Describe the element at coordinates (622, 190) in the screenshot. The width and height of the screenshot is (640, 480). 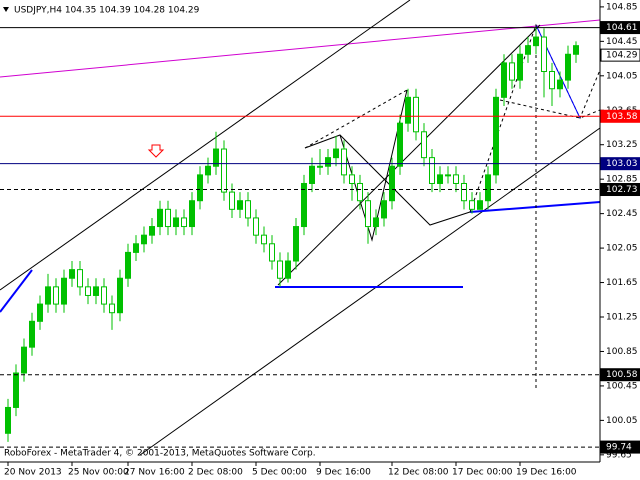
I see `level-label: 102.73` at that location.